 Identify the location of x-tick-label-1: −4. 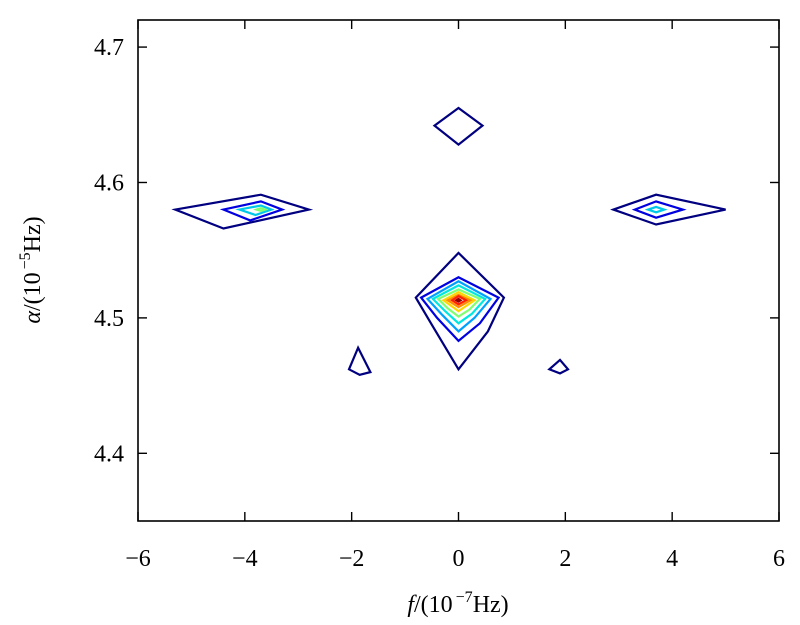
(245, 559).